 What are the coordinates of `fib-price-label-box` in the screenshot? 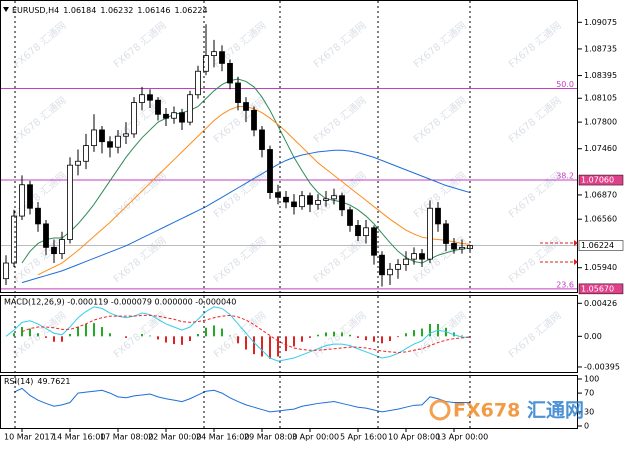 It's located at (601, 289).